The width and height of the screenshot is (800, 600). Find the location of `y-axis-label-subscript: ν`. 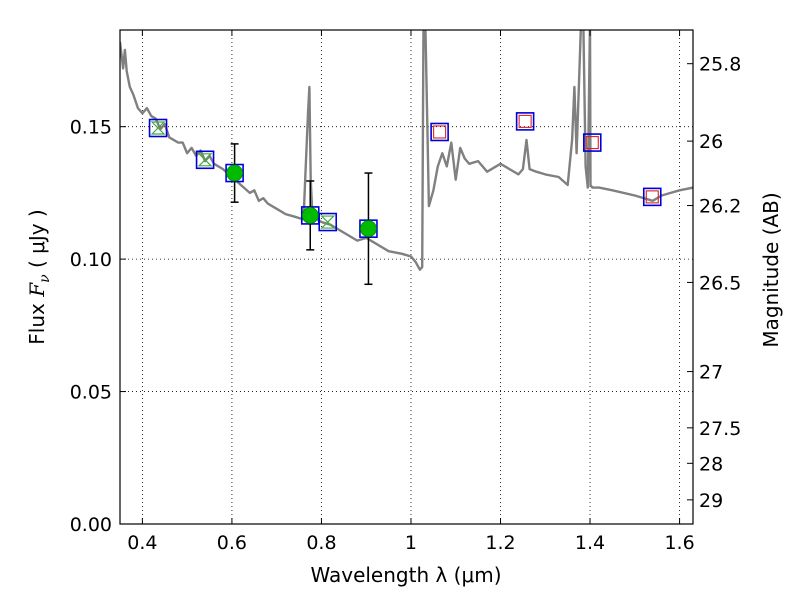

y-axis-label-subscript: ν is located at coordinates (45, 278).